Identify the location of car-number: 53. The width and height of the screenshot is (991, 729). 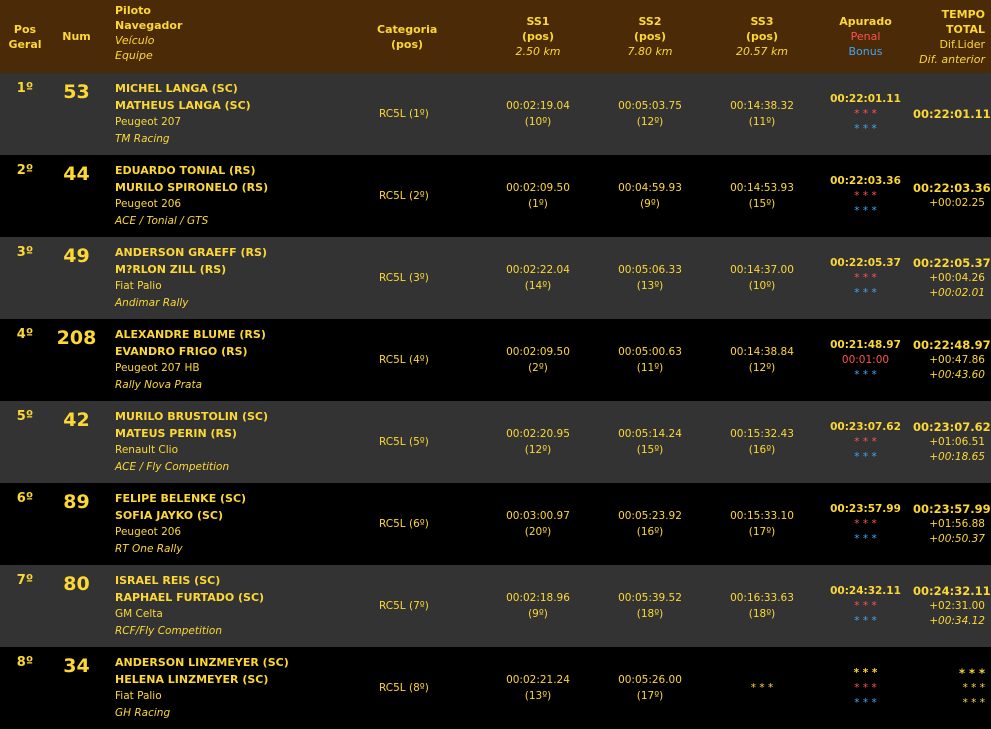
(76, 114).